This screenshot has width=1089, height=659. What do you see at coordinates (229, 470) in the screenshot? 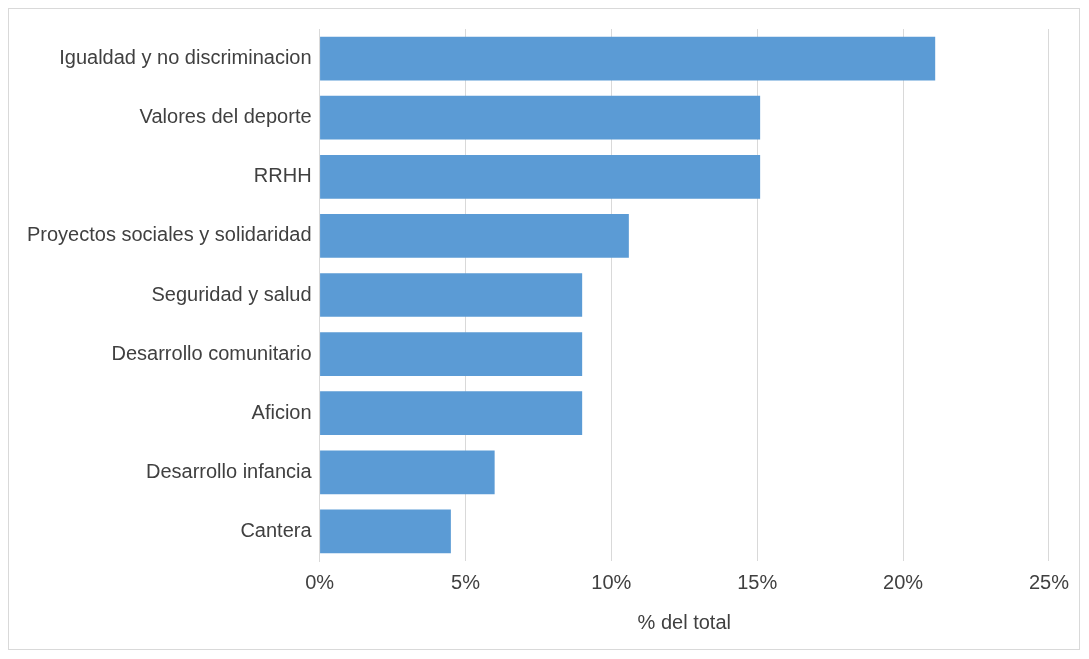
I see `y-tick-label: Desarrollo infancia` at bounding box center [229, 470].